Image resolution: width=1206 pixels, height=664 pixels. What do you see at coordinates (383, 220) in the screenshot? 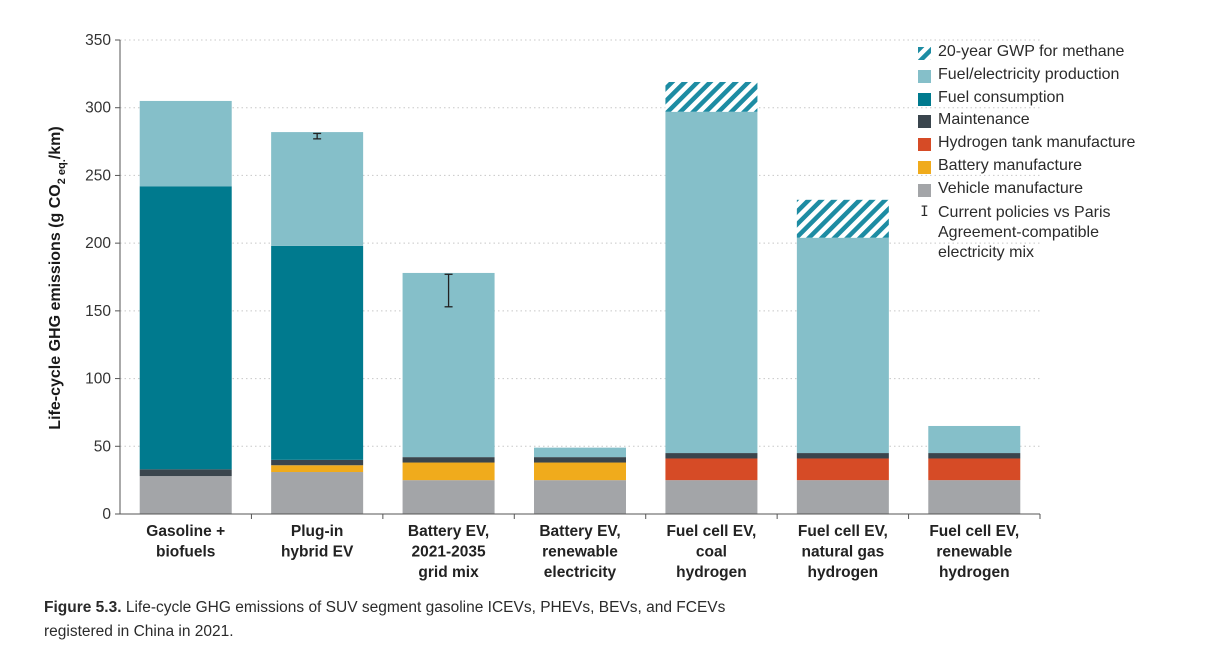
I see `error-bars` at bounding box center [383, 220].